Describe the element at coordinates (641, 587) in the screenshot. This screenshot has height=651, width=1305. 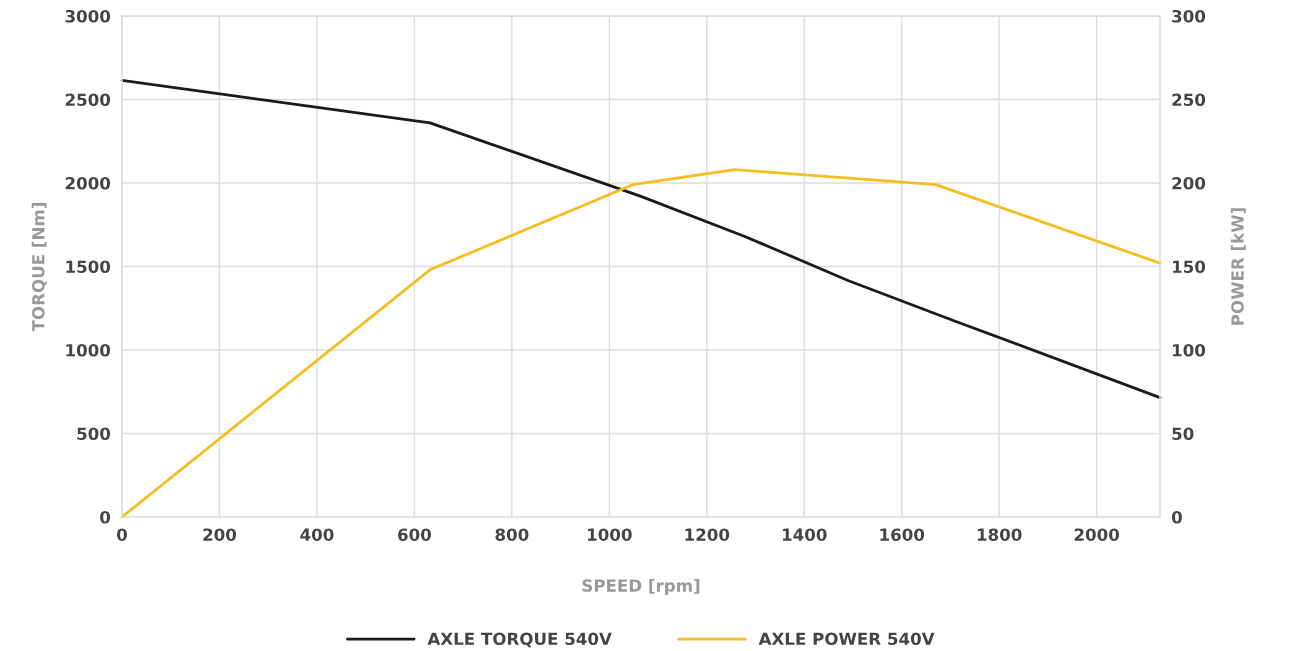
I see `x-axis-title: SPEED [rpm]` at that location.